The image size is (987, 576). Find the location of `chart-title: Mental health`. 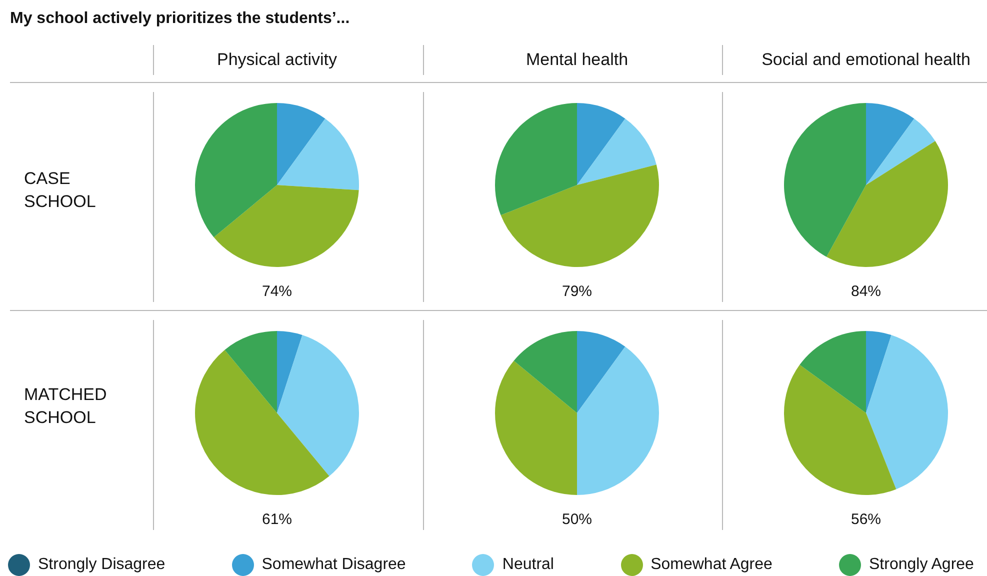

chart-title: Mental health is located at coordinates (577, 60).